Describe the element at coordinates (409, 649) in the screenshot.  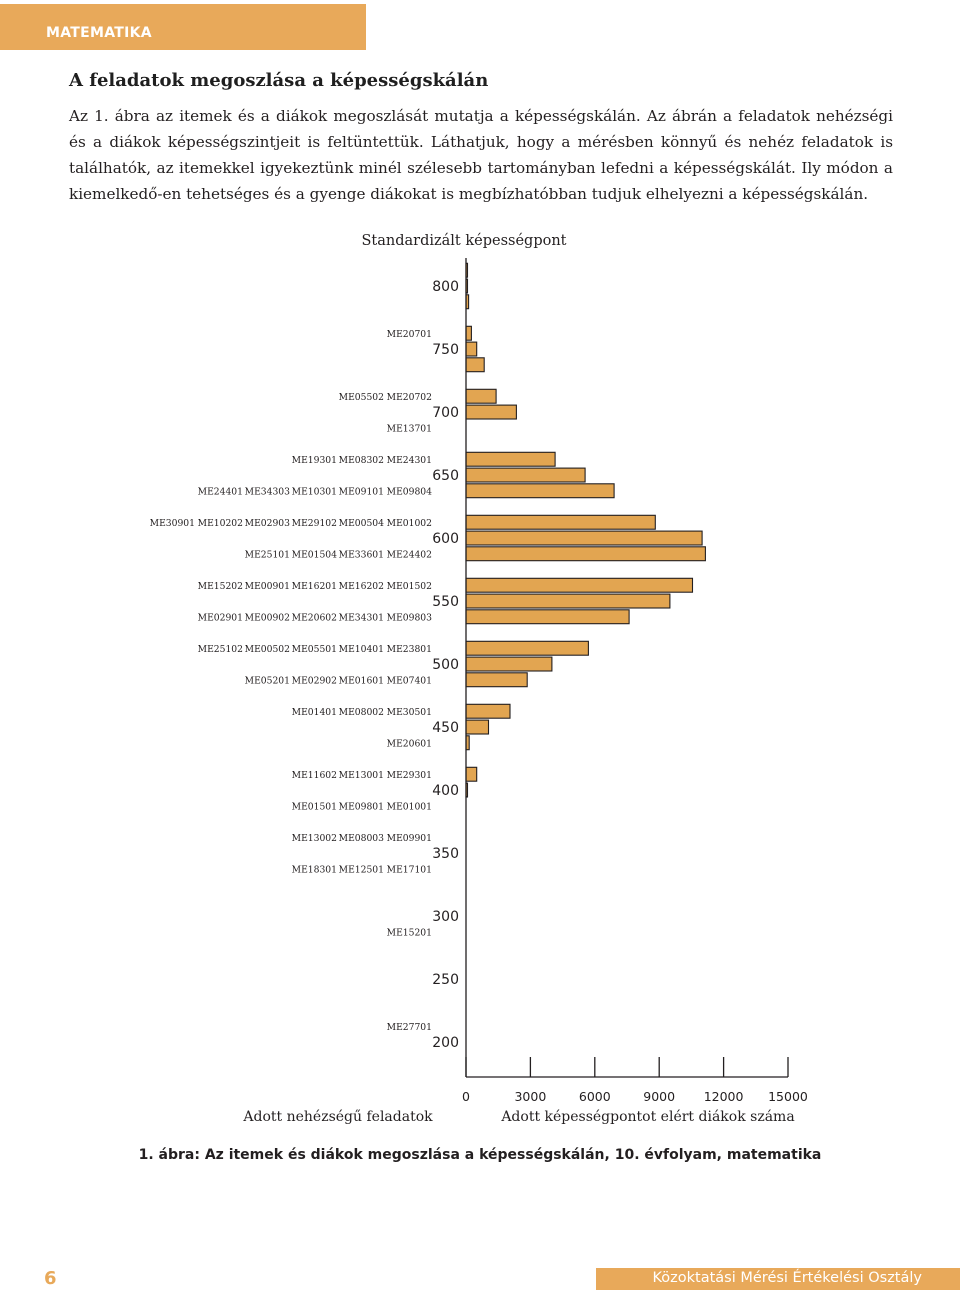
I see `item-code: ME23801` at that location.